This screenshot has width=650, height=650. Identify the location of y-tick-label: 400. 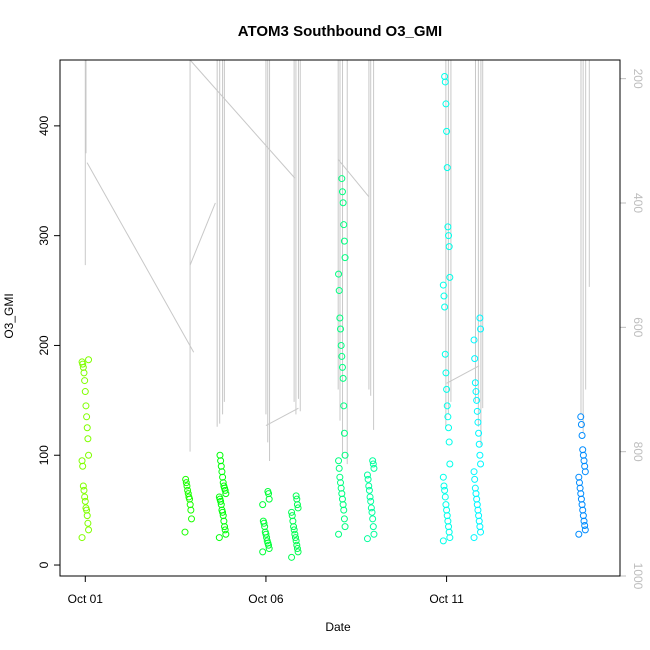
(44, 126).